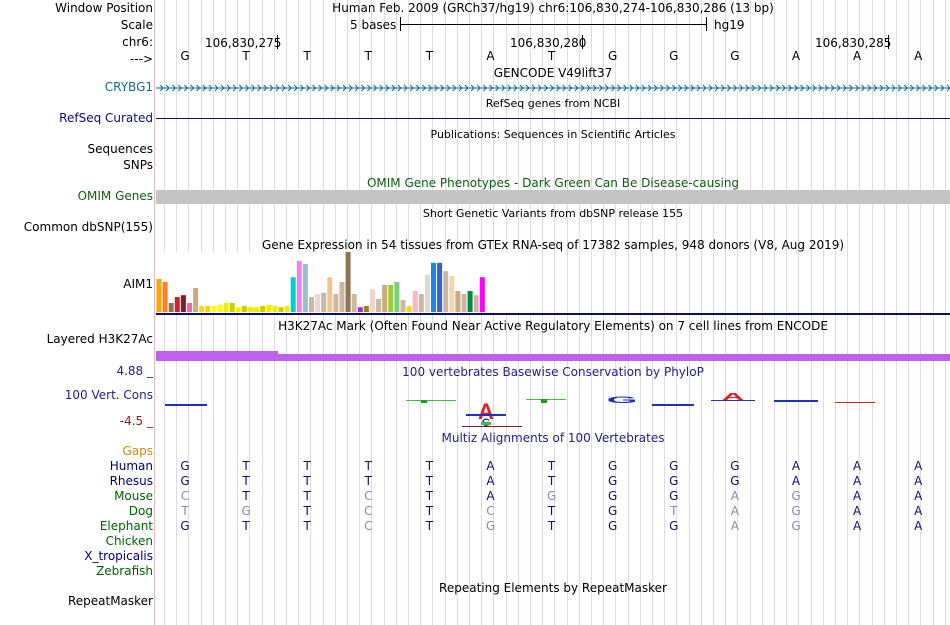 The image size is (950, 625). Describe the element at coordinates (553, 118) in the screenshot. I see `refseq-gene-feature` at that location.